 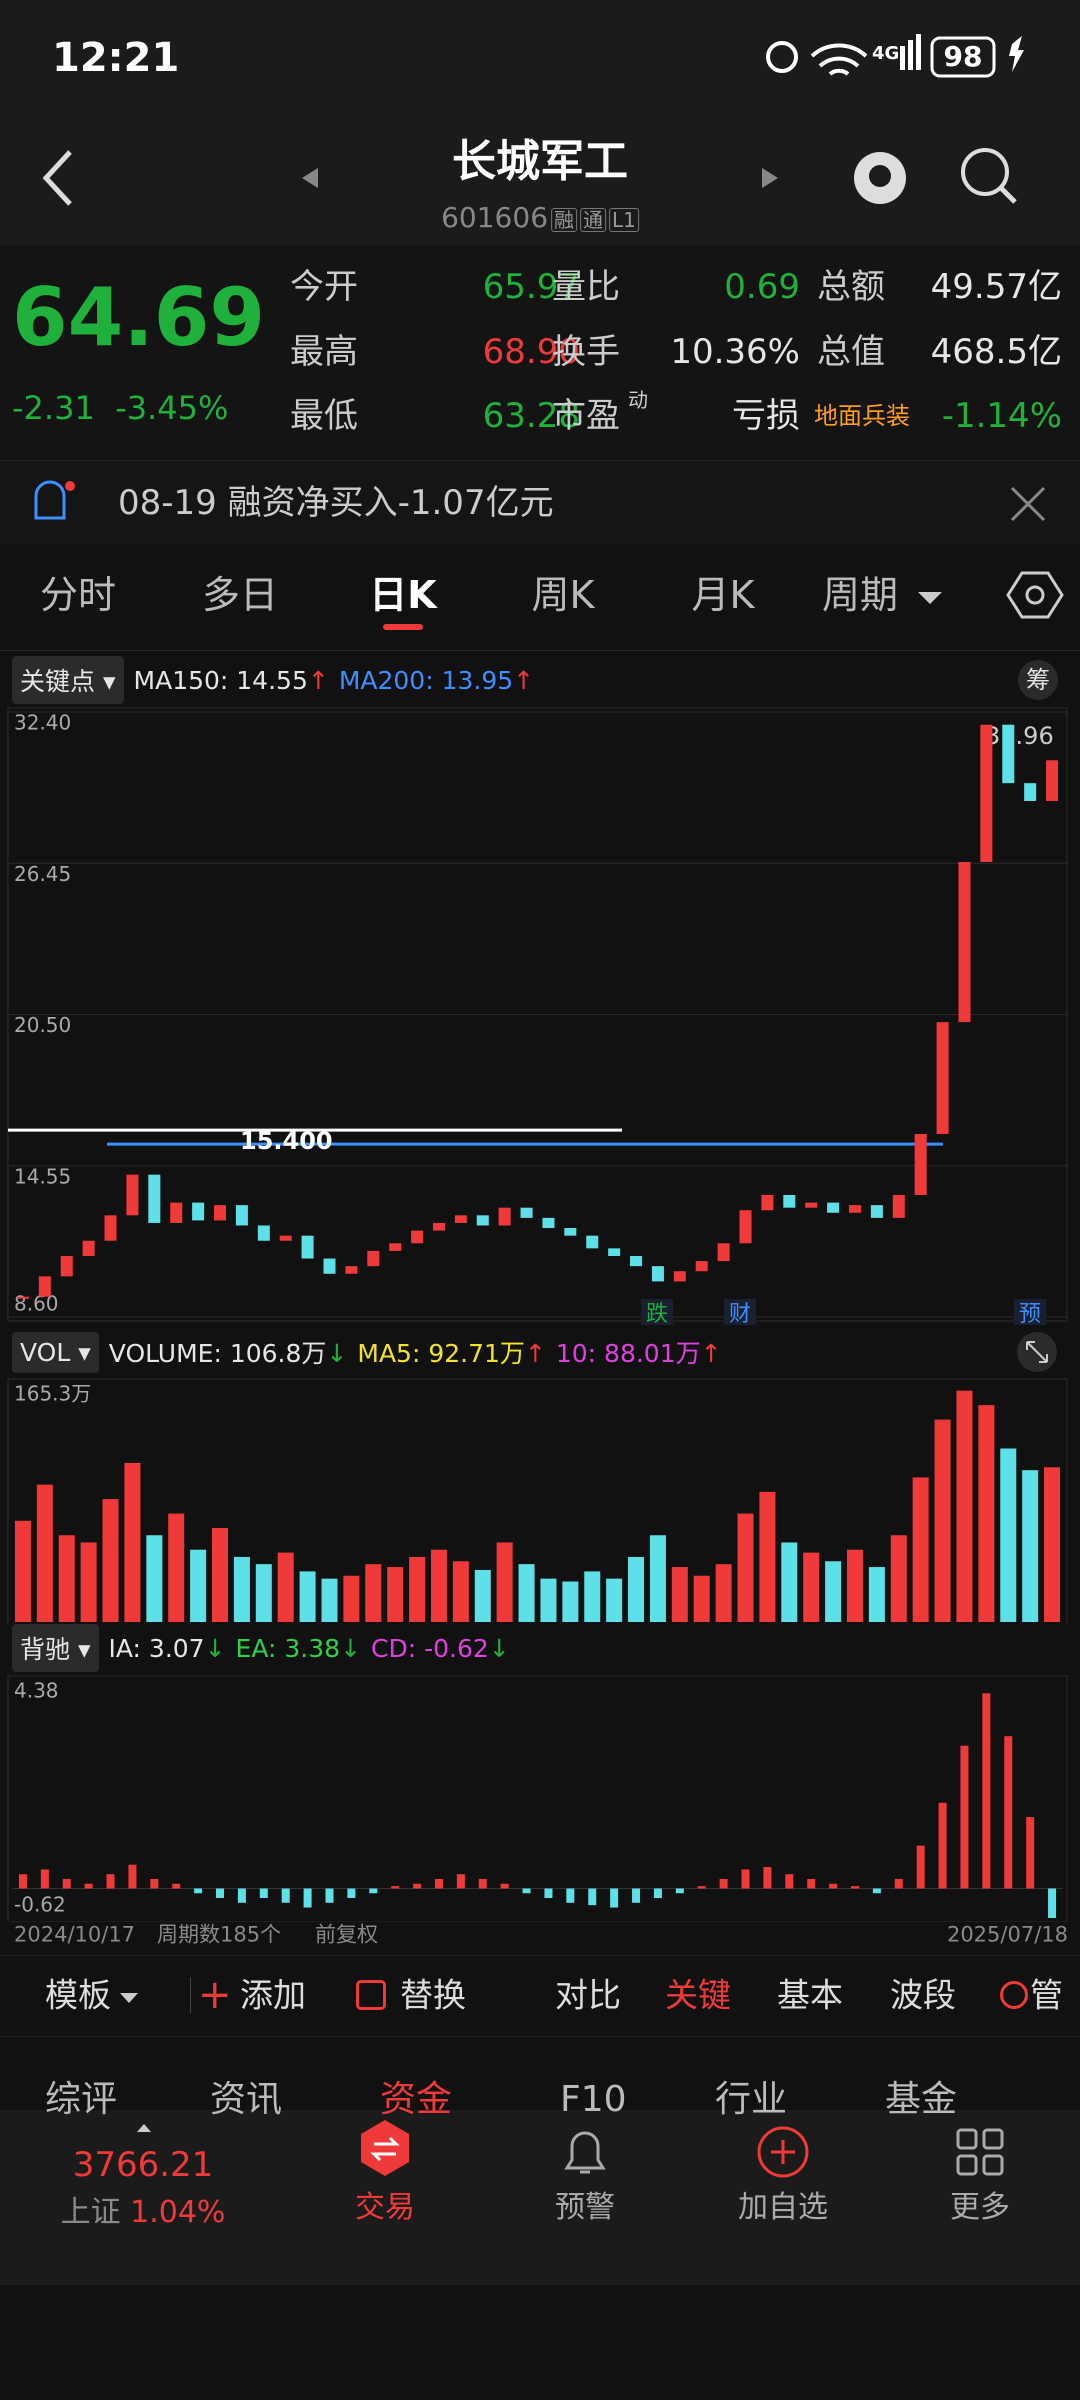 What do you see at coordinates (751, 2099) in the screenshot?
I see `sub-tab: 行业` at bounding box center [751, 2099].